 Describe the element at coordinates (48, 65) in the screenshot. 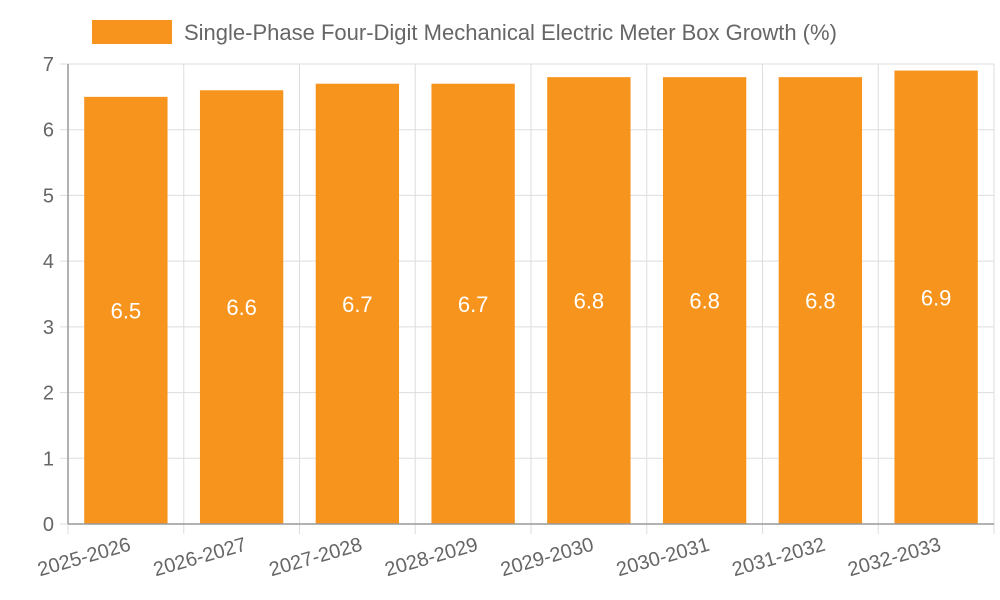

I see `y-tick-label: 7` at that location.